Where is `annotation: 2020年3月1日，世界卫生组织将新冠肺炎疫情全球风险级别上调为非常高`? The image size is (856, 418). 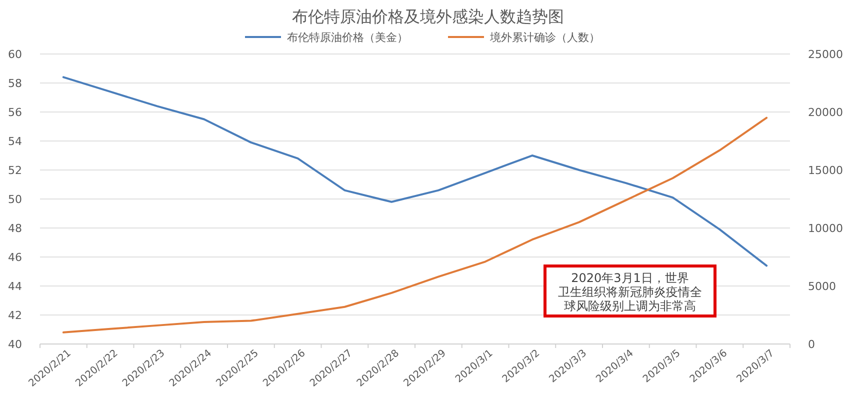
annotation: 2020年3月1日，世界卫生组织将新冠肺炎疫情全球风险级别上调为非常高 is located at coordinates (630, 292).